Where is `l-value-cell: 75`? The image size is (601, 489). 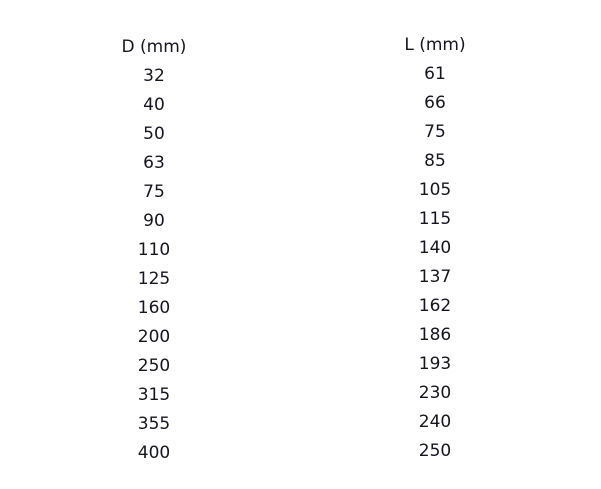 l-value-cell: 75 is located at coordinates (435, 132).